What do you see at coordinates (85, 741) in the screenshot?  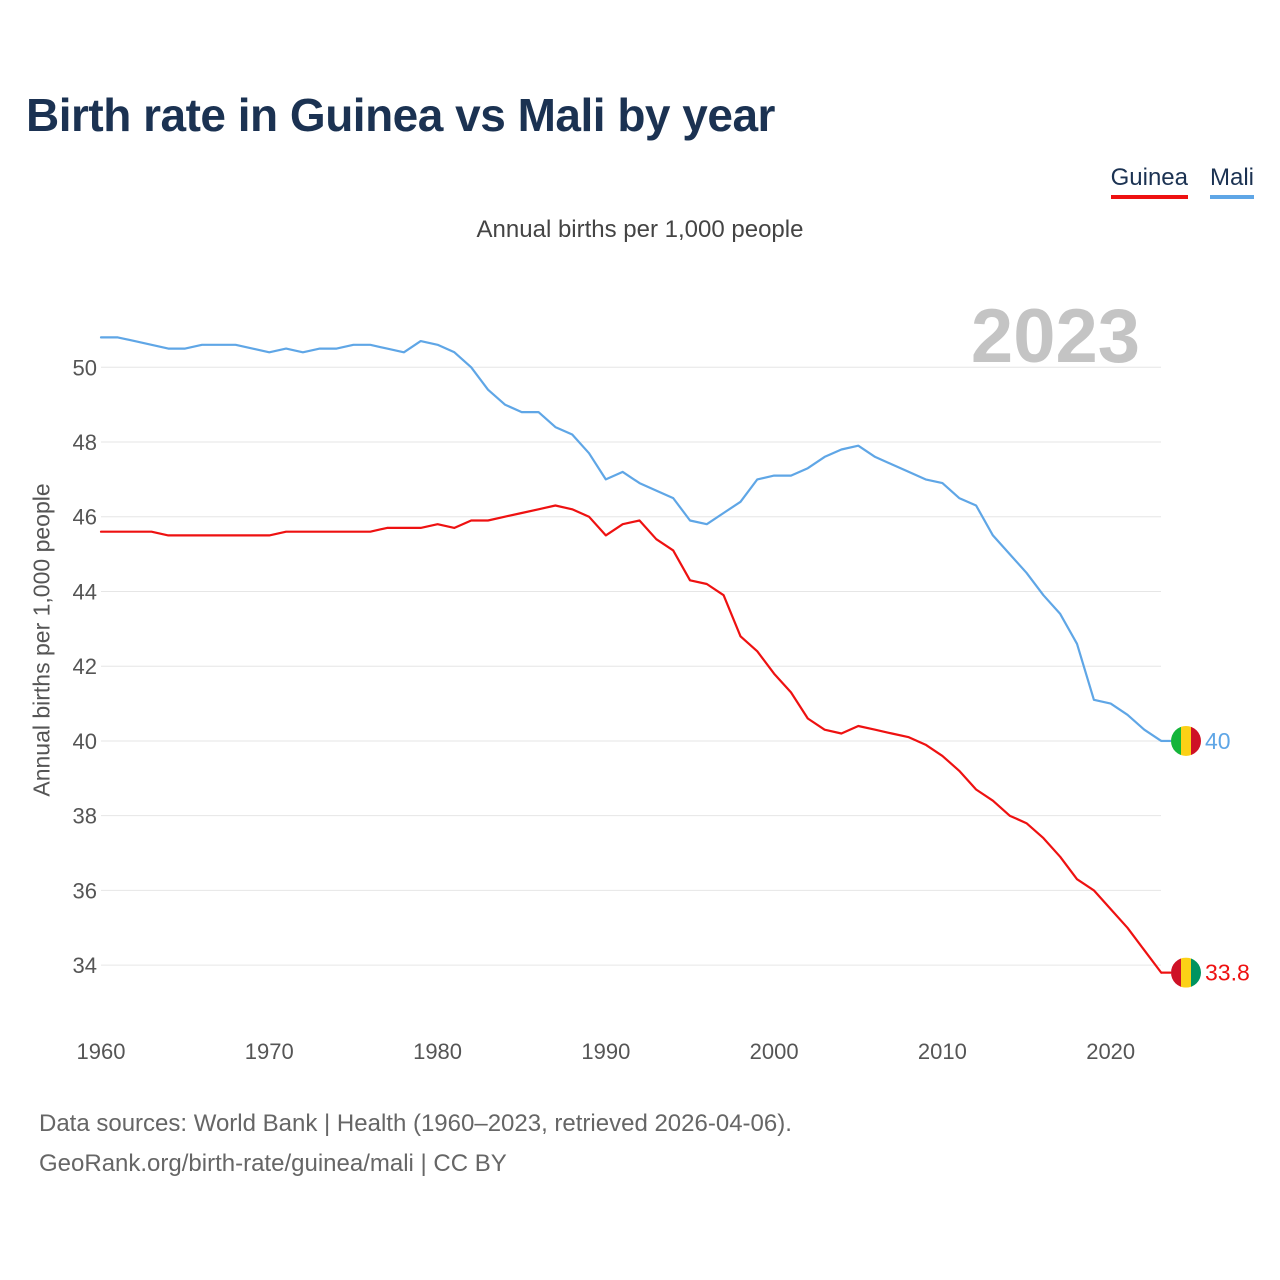 I see `y-tick-label: 40` at bounding box center [85, 741].